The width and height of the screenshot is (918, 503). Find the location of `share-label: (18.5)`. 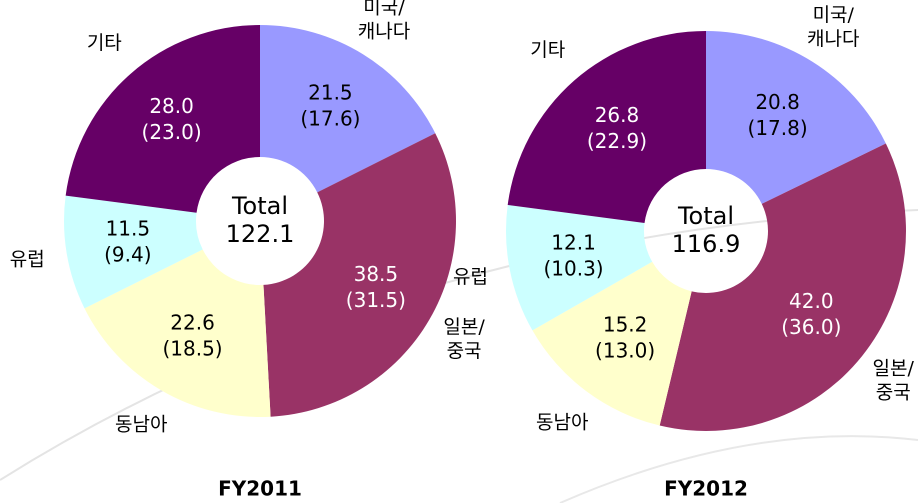

share-label: (18.5) is located at coordinates (192, 348).